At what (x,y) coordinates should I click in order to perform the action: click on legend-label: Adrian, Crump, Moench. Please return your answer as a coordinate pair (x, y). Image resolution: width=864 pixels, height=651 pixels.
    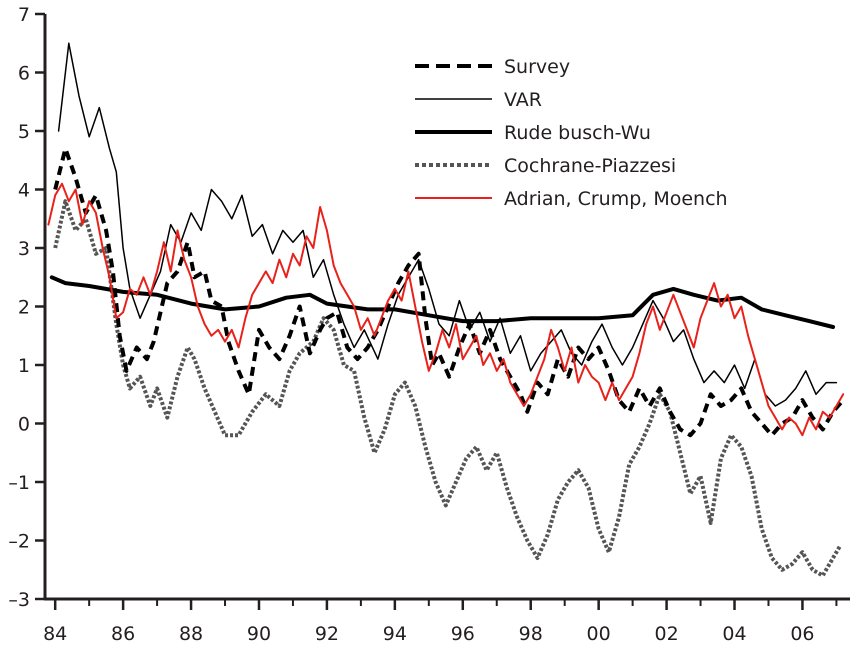
    Looking at the image, I should click on (616, 199).